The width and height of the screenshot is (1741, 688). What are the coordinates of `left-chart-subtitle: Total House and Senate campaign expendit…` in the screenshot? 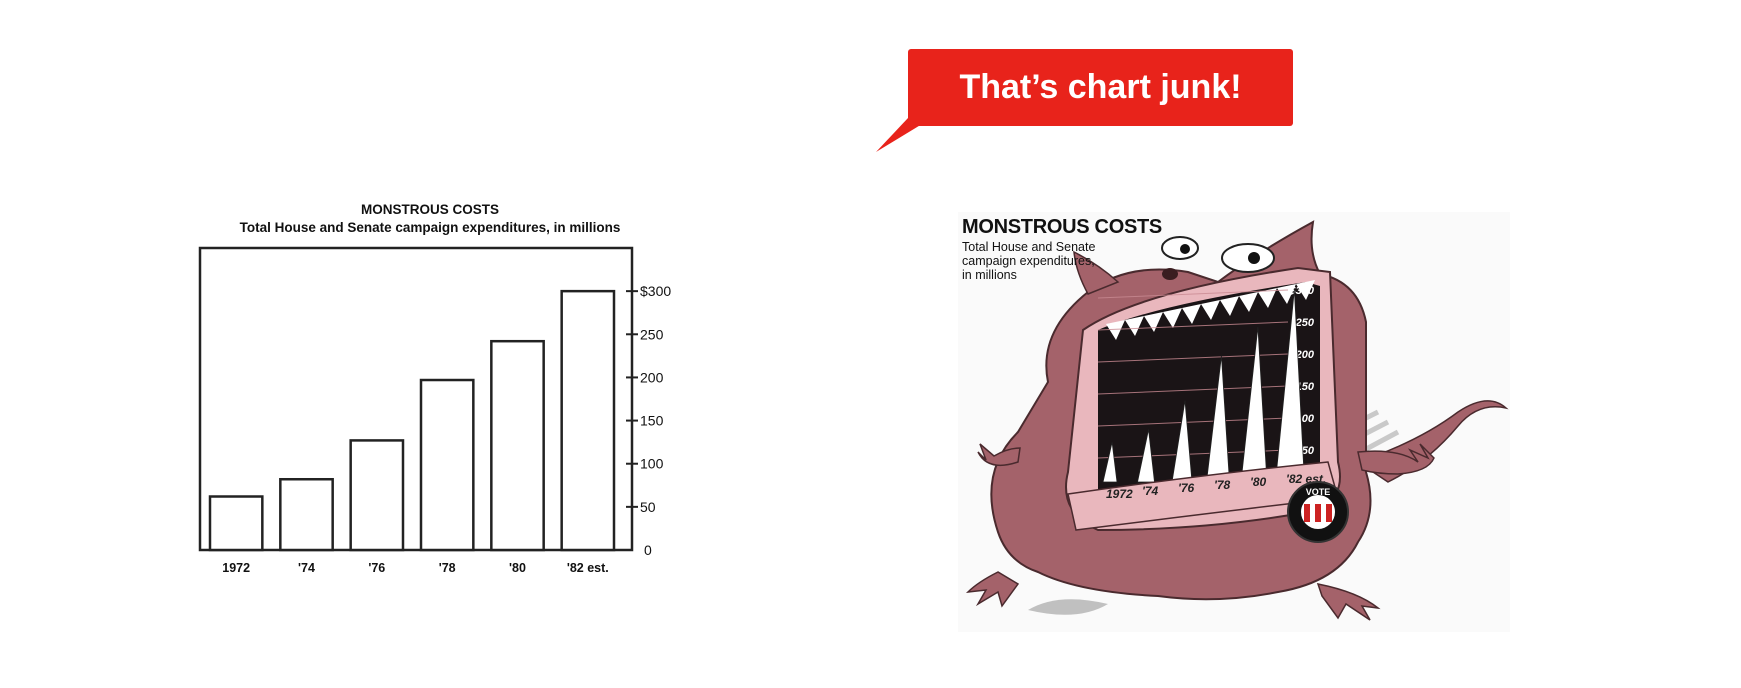 It's located at (430, 227).